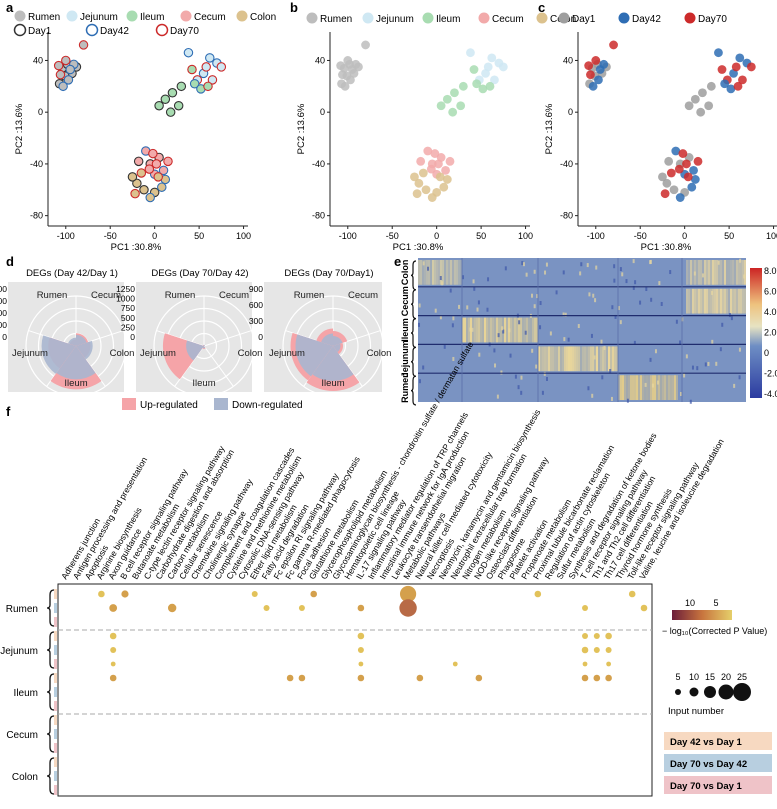 This screenshot has height=809, width=777. Describe the element at coordinates (84, 350) in the screenshot. I see `polar-bar` at that location.